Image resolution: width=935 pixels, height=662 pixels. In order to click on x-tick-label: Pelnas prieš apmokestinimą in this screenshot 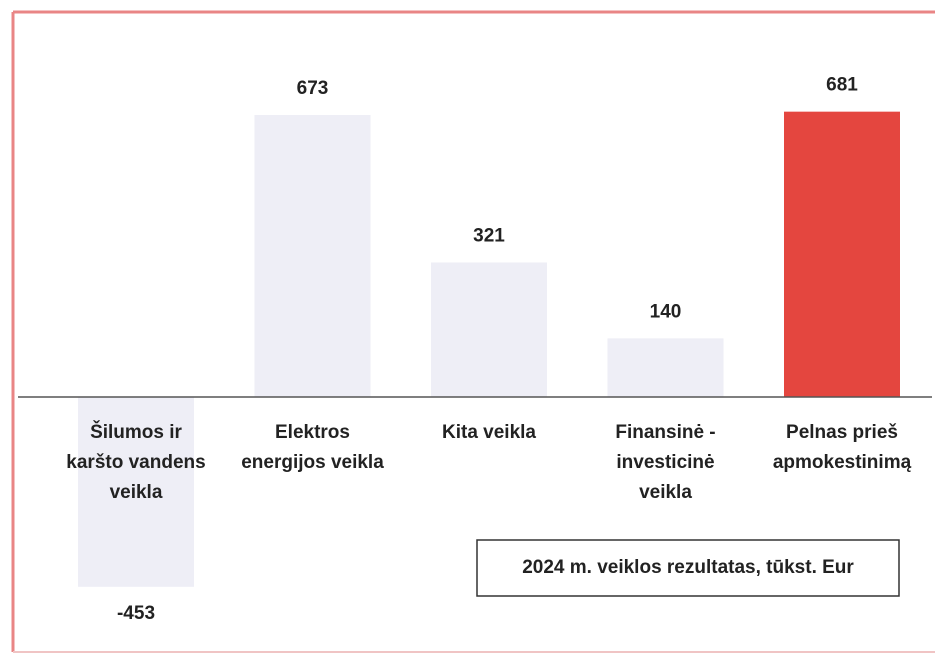, I will do `click(842, 447)`.